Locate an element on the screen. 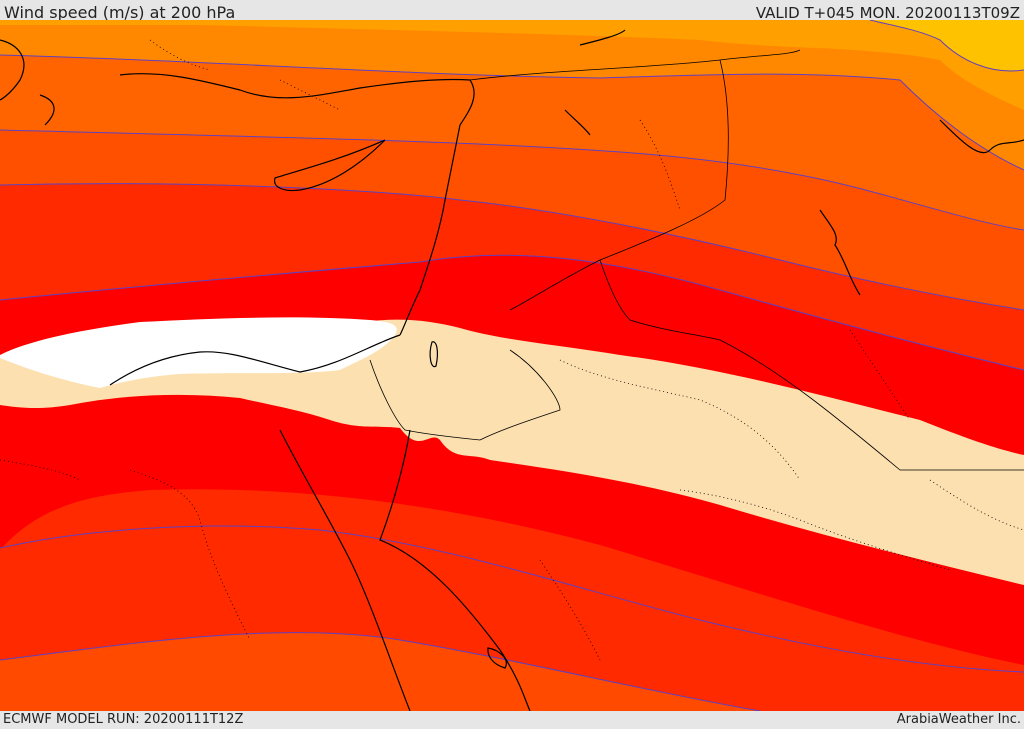 This screenshot has height=729, width=1024. map-title: Wind speed (m/s) at 200 hPa is located at coordinates (120, 12).